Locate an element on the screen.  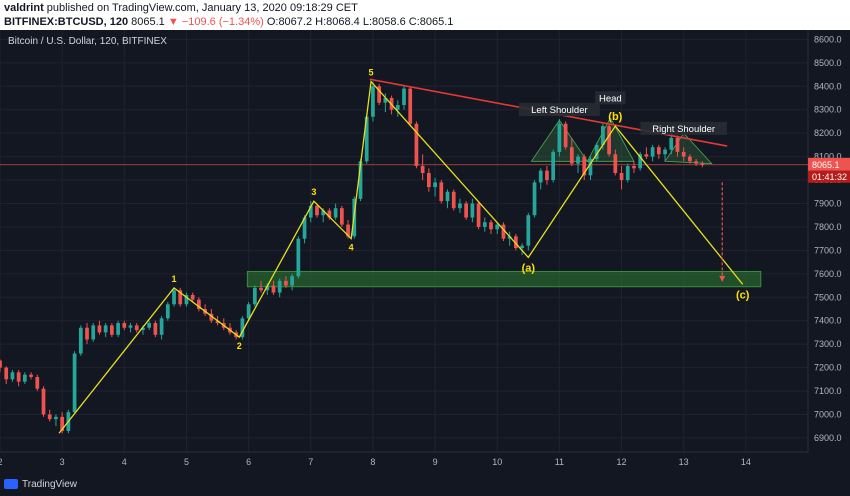
price-tick-label: 7900.0 is located at coordinates (828, 203).